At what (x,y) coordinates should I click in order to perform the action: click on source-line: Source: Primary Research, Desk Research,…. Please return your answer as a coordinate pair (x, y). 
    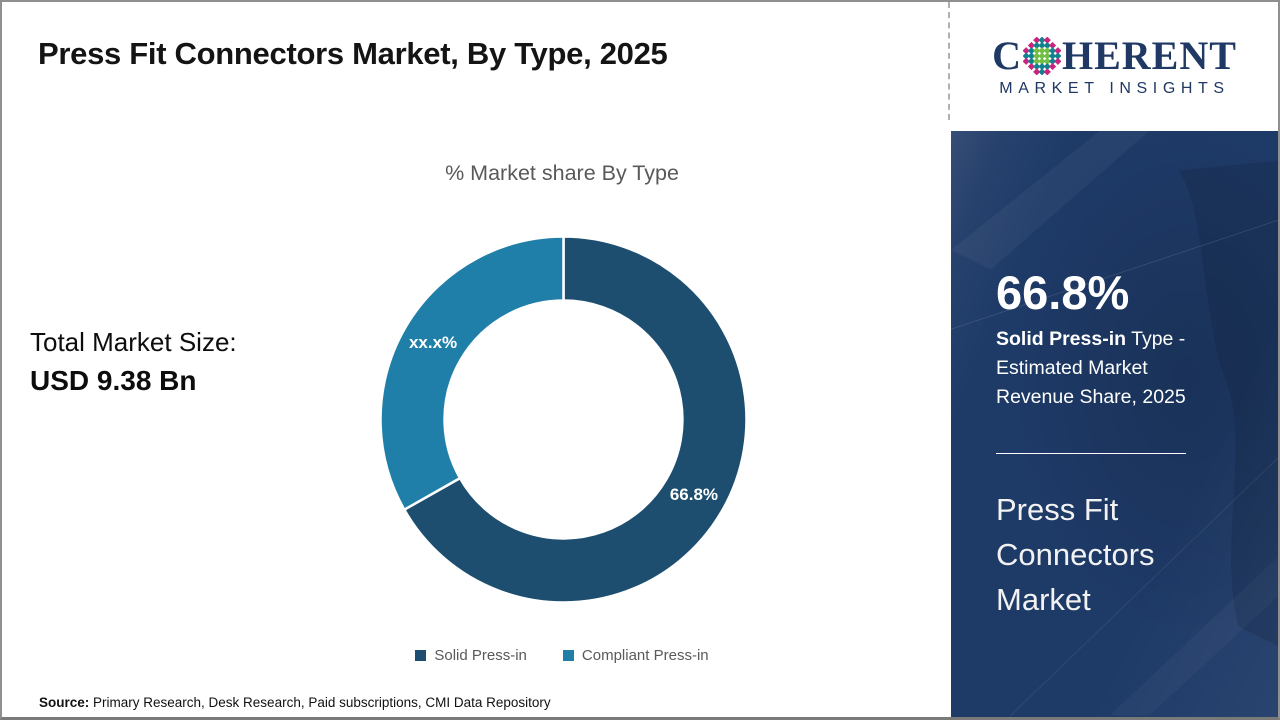
    Looking at the image, I should click on (295, 702).